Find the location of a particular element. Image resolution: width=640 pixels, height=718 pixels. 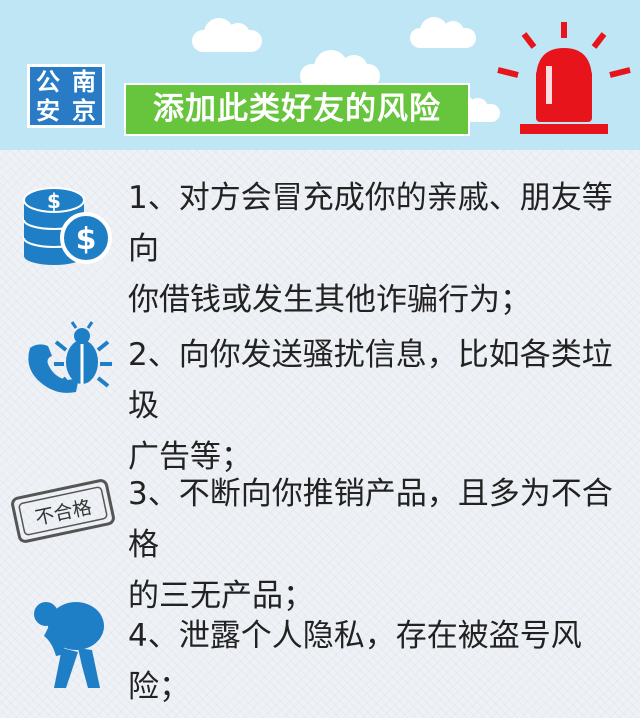

section-title-banner: 添加此类好友的风险 is located at coordinates (297, 109).